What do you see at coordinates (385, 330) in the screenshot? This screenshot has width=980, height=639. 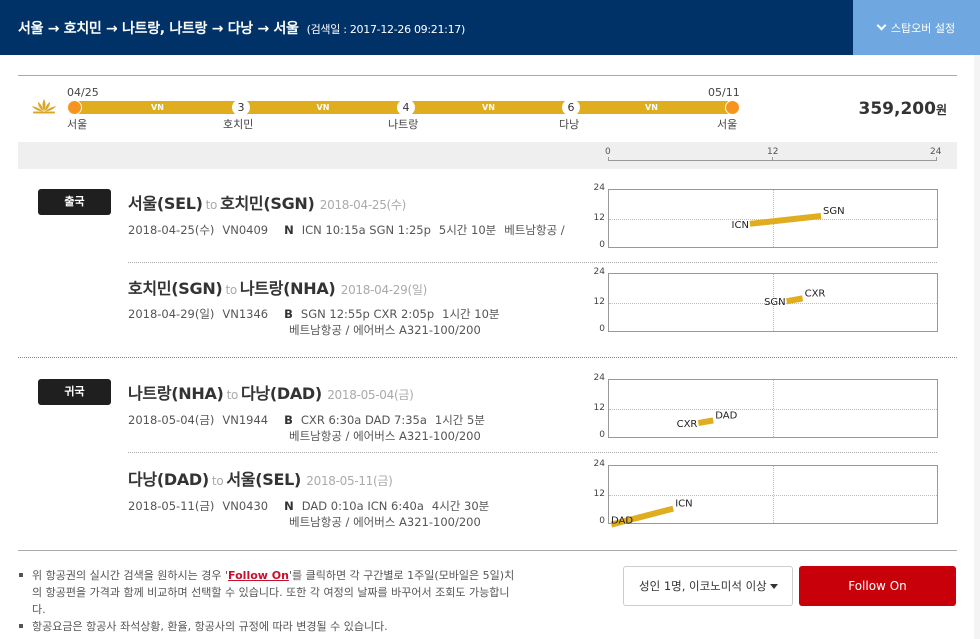 I see `aircraft-info: 베트남항공 / 에어버스 A321-100/200` at bounding box center [385, 330].